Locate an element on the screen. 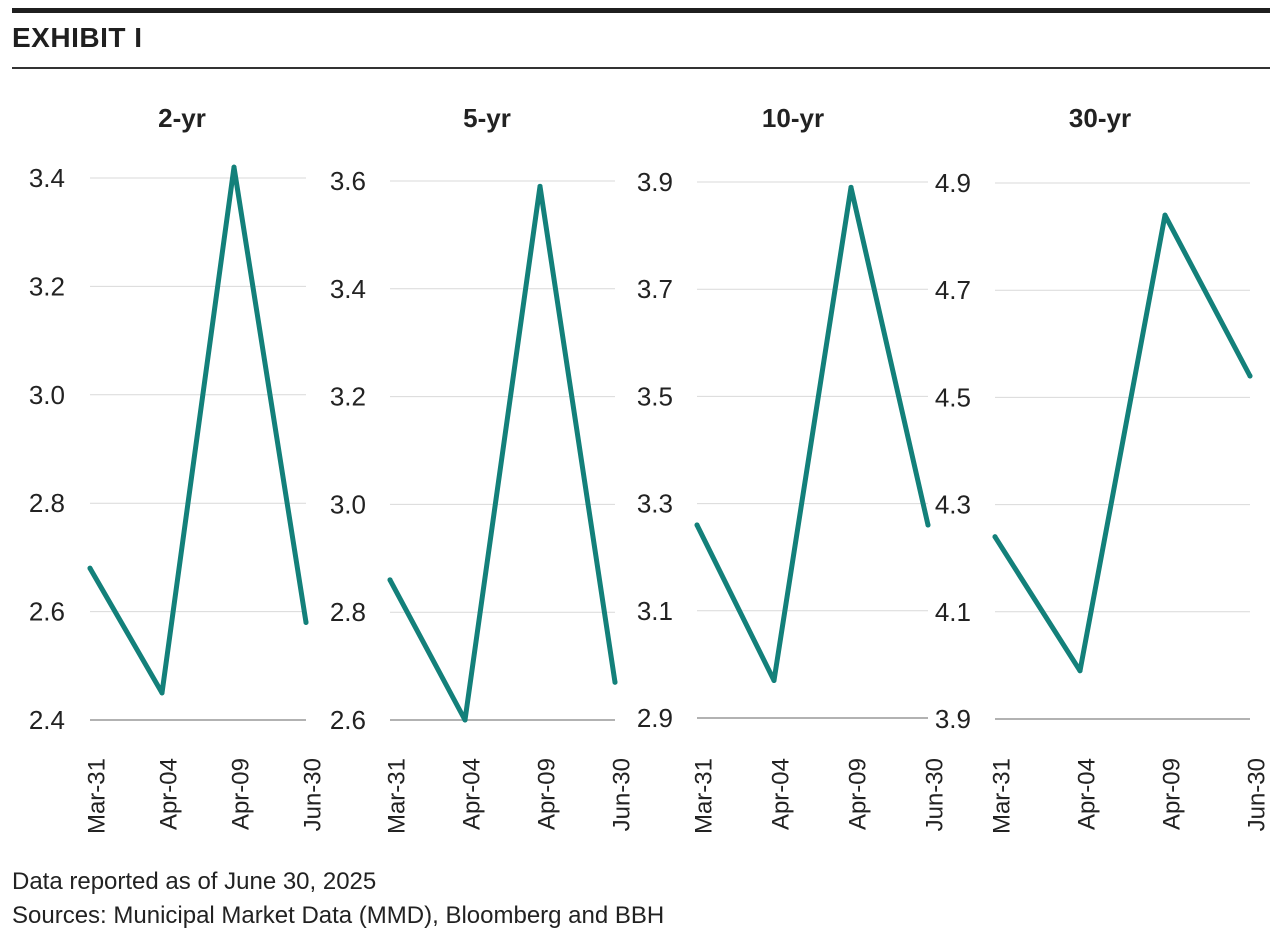 The width and height of the screenshot is (1280, 940). y-tick-label: 2.9 is located at coordinates (655, 718).